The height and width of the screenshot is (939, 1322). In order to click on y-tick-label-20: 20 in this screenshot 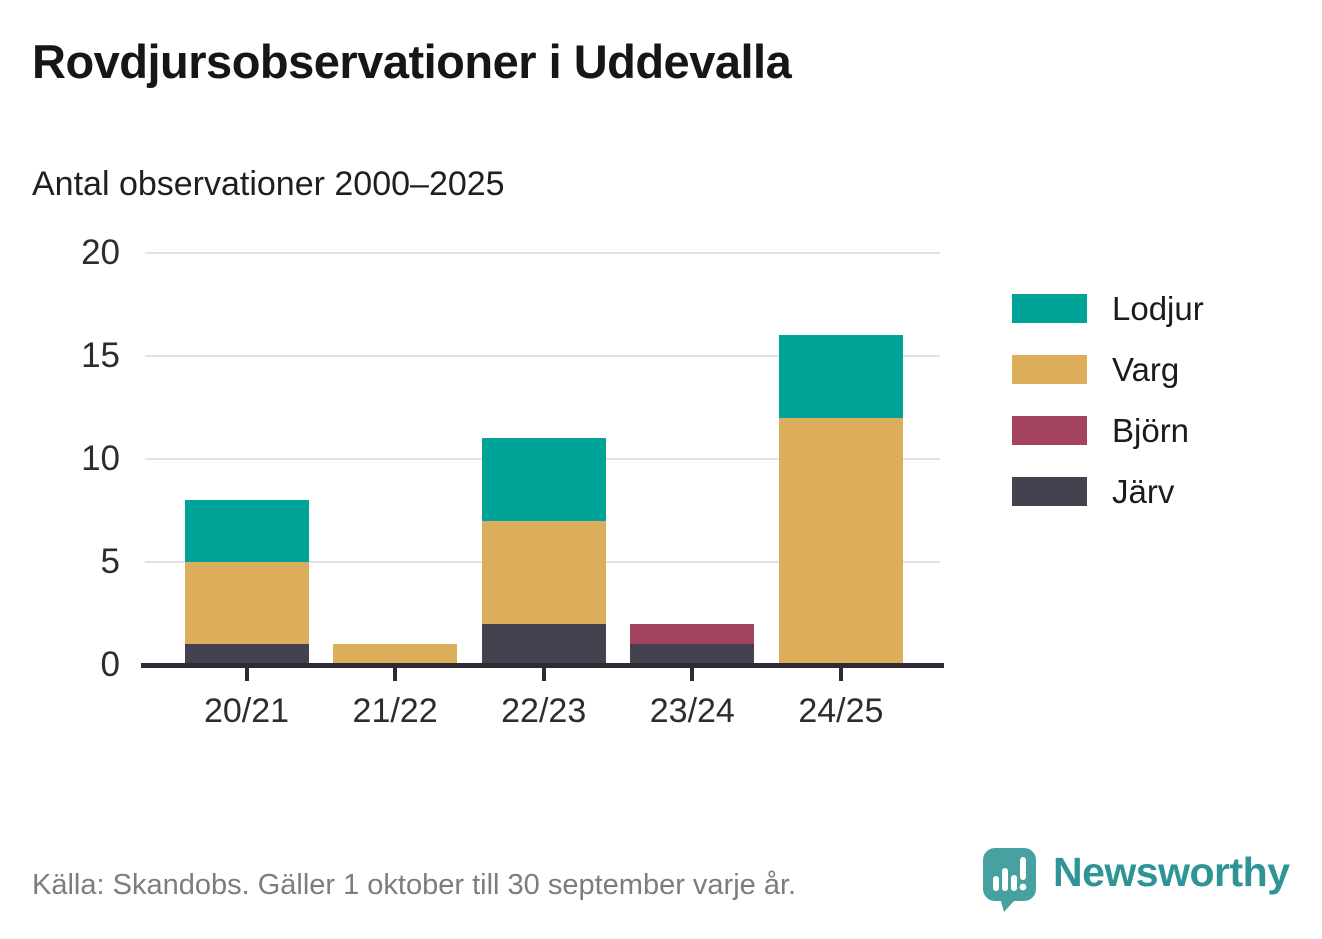, I will do `click(100, 252)`.